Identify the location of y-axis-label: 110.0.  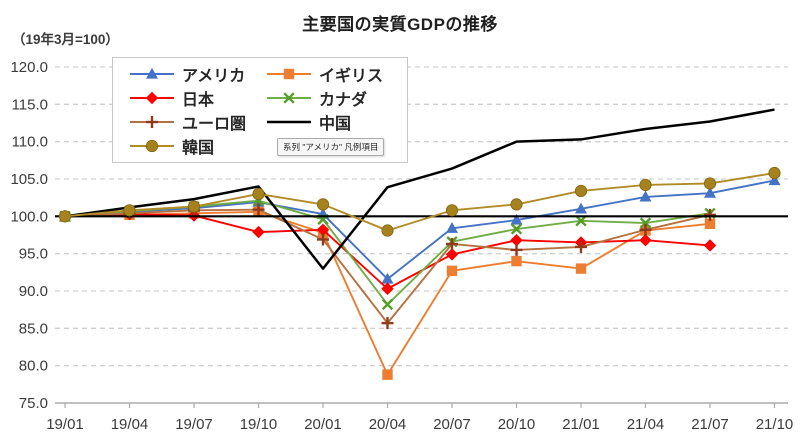
(30, 142).